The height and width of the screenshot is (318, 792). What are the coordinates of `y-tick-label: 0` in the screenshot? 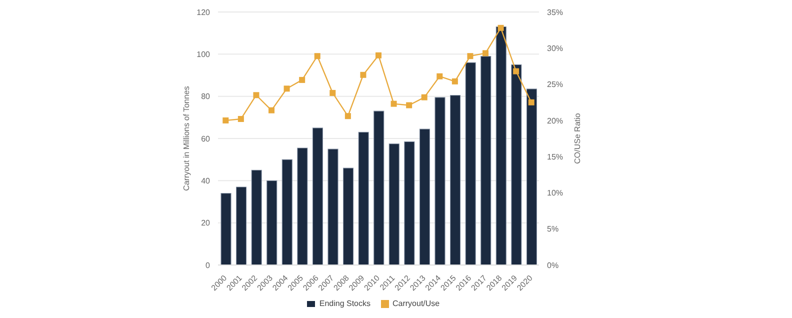 It's located at (208, 265).